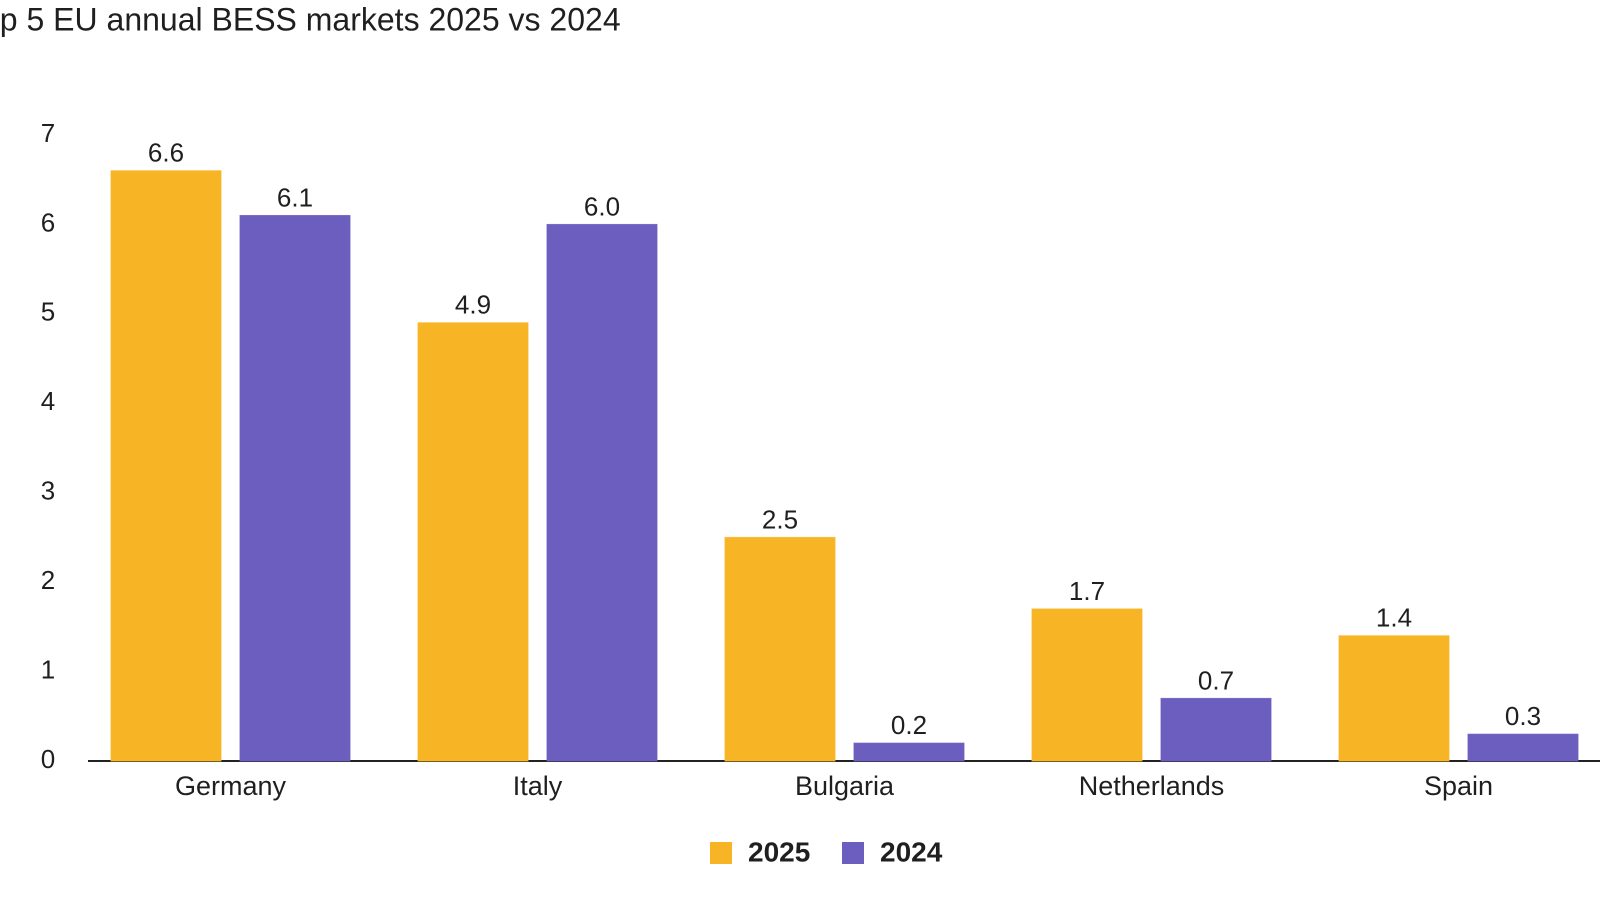 The height and width of the screenshot is (899, 1600). What do you see at coordinates (538, 786) in the screenshot?
I see `x-tick-label: Italy` at bounding box center [538, 786].